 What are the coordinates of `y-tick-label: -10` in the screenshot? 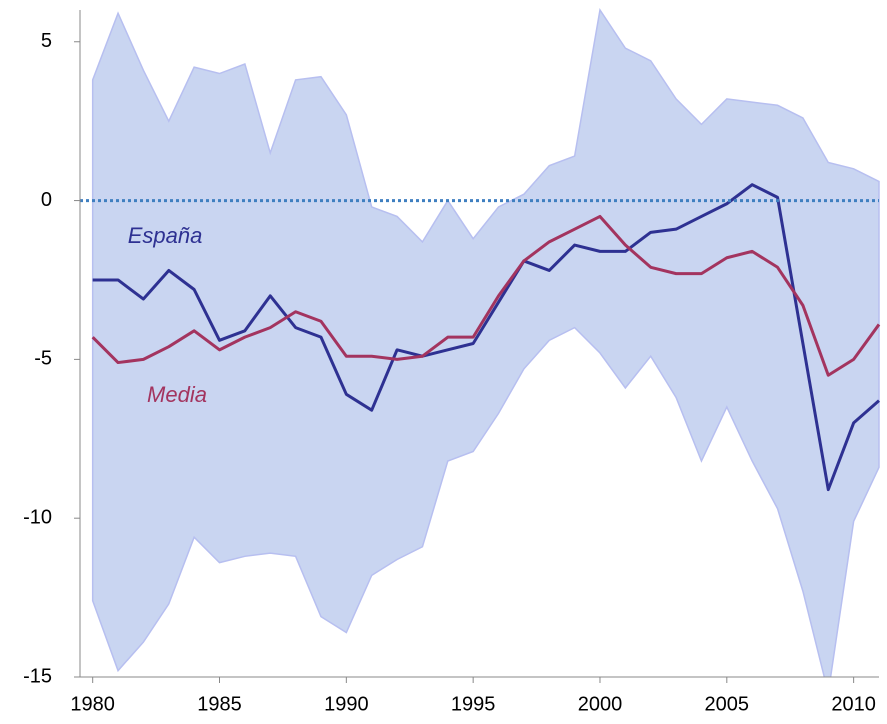 It's located at (37, 517).